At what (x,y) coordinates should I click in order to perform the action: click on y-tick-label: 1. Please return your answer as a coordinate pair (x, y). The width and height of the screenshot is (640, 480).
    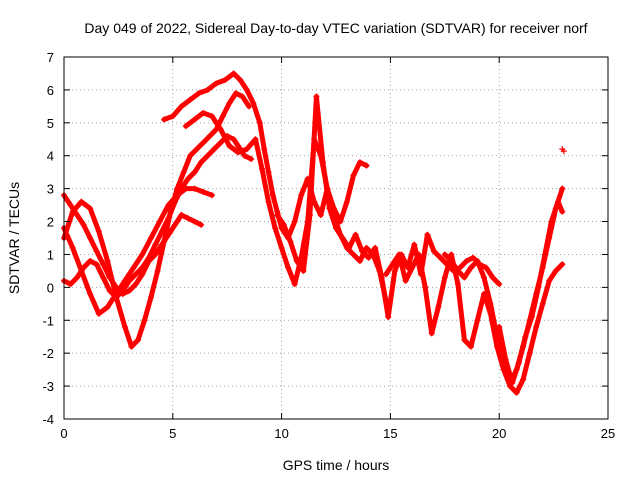
    Looking at the image, I should click on (50, 254).